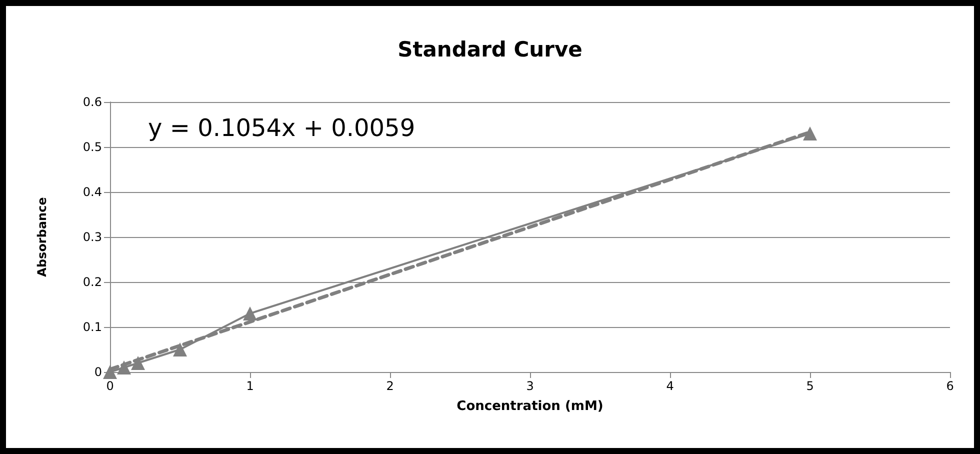 This screenshot has height=454, width=980. What do you see at coordinates (92, 282) in the screenshot?
I see `y-tick-label: 0.2` at bounding box center [92, 282].